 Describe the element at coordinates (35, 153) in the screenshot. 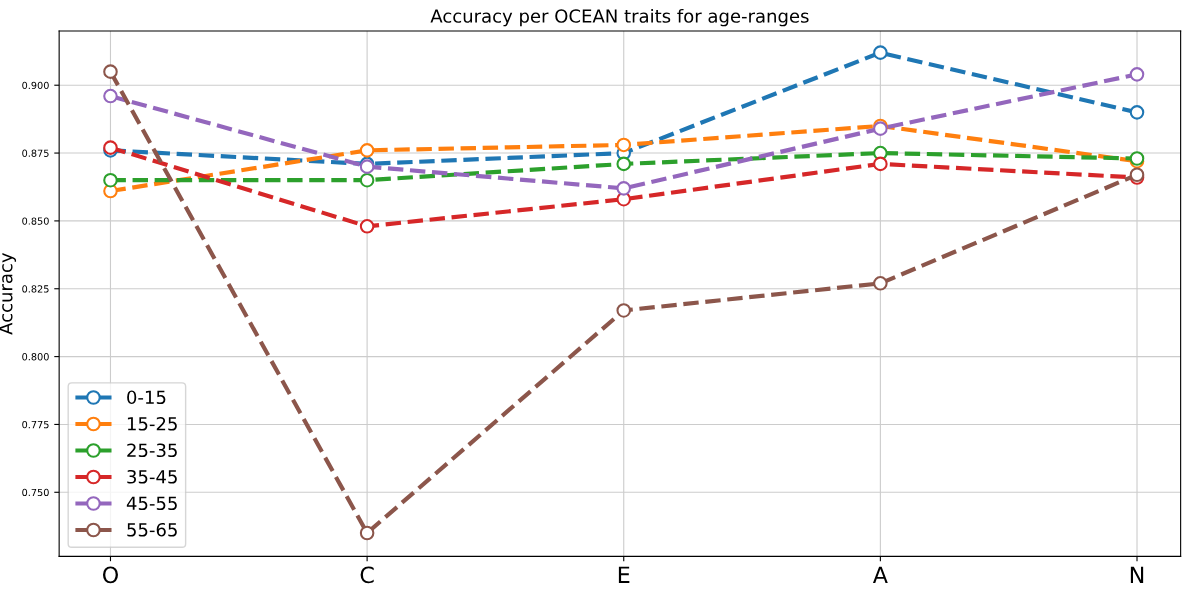

I see `y-tick-label: 0.875` at that location.